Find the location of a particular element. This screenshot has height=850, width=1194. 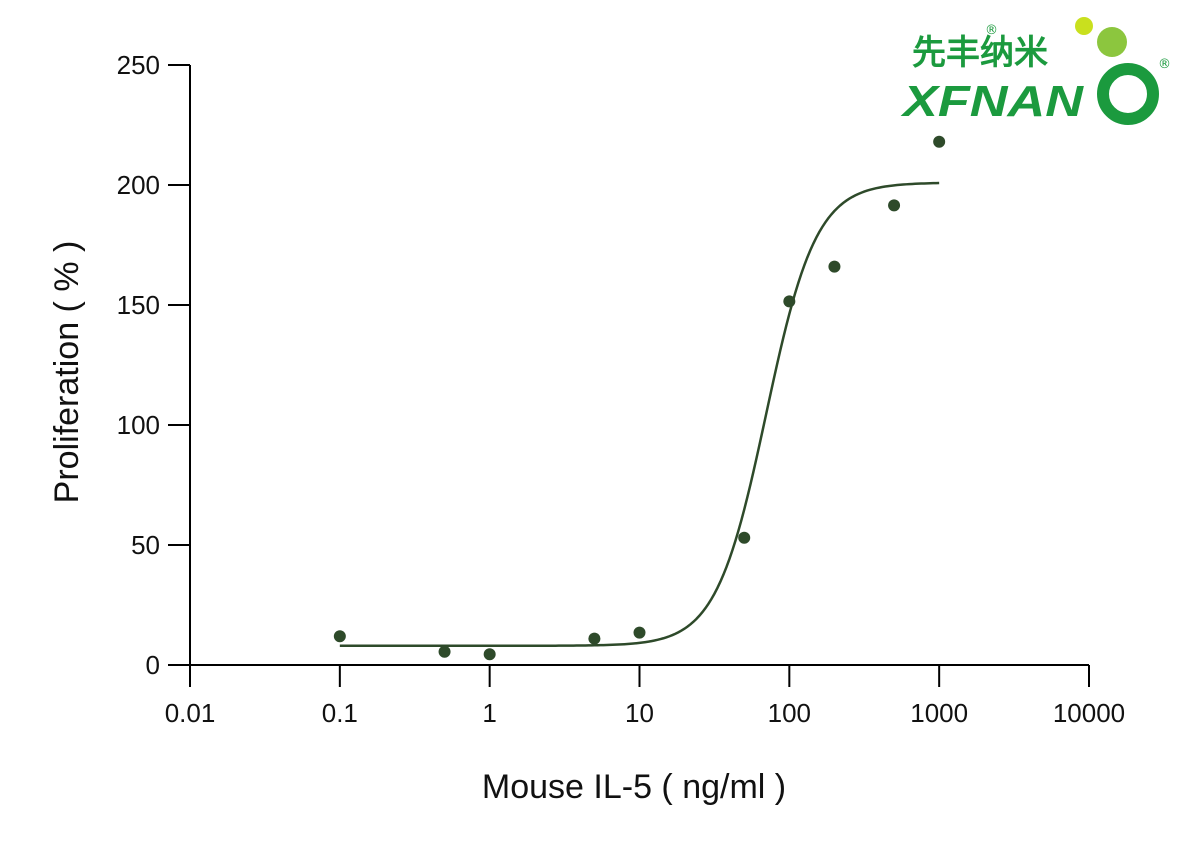

logo-bubble-large-icon is located at coordinates (1112, 42).